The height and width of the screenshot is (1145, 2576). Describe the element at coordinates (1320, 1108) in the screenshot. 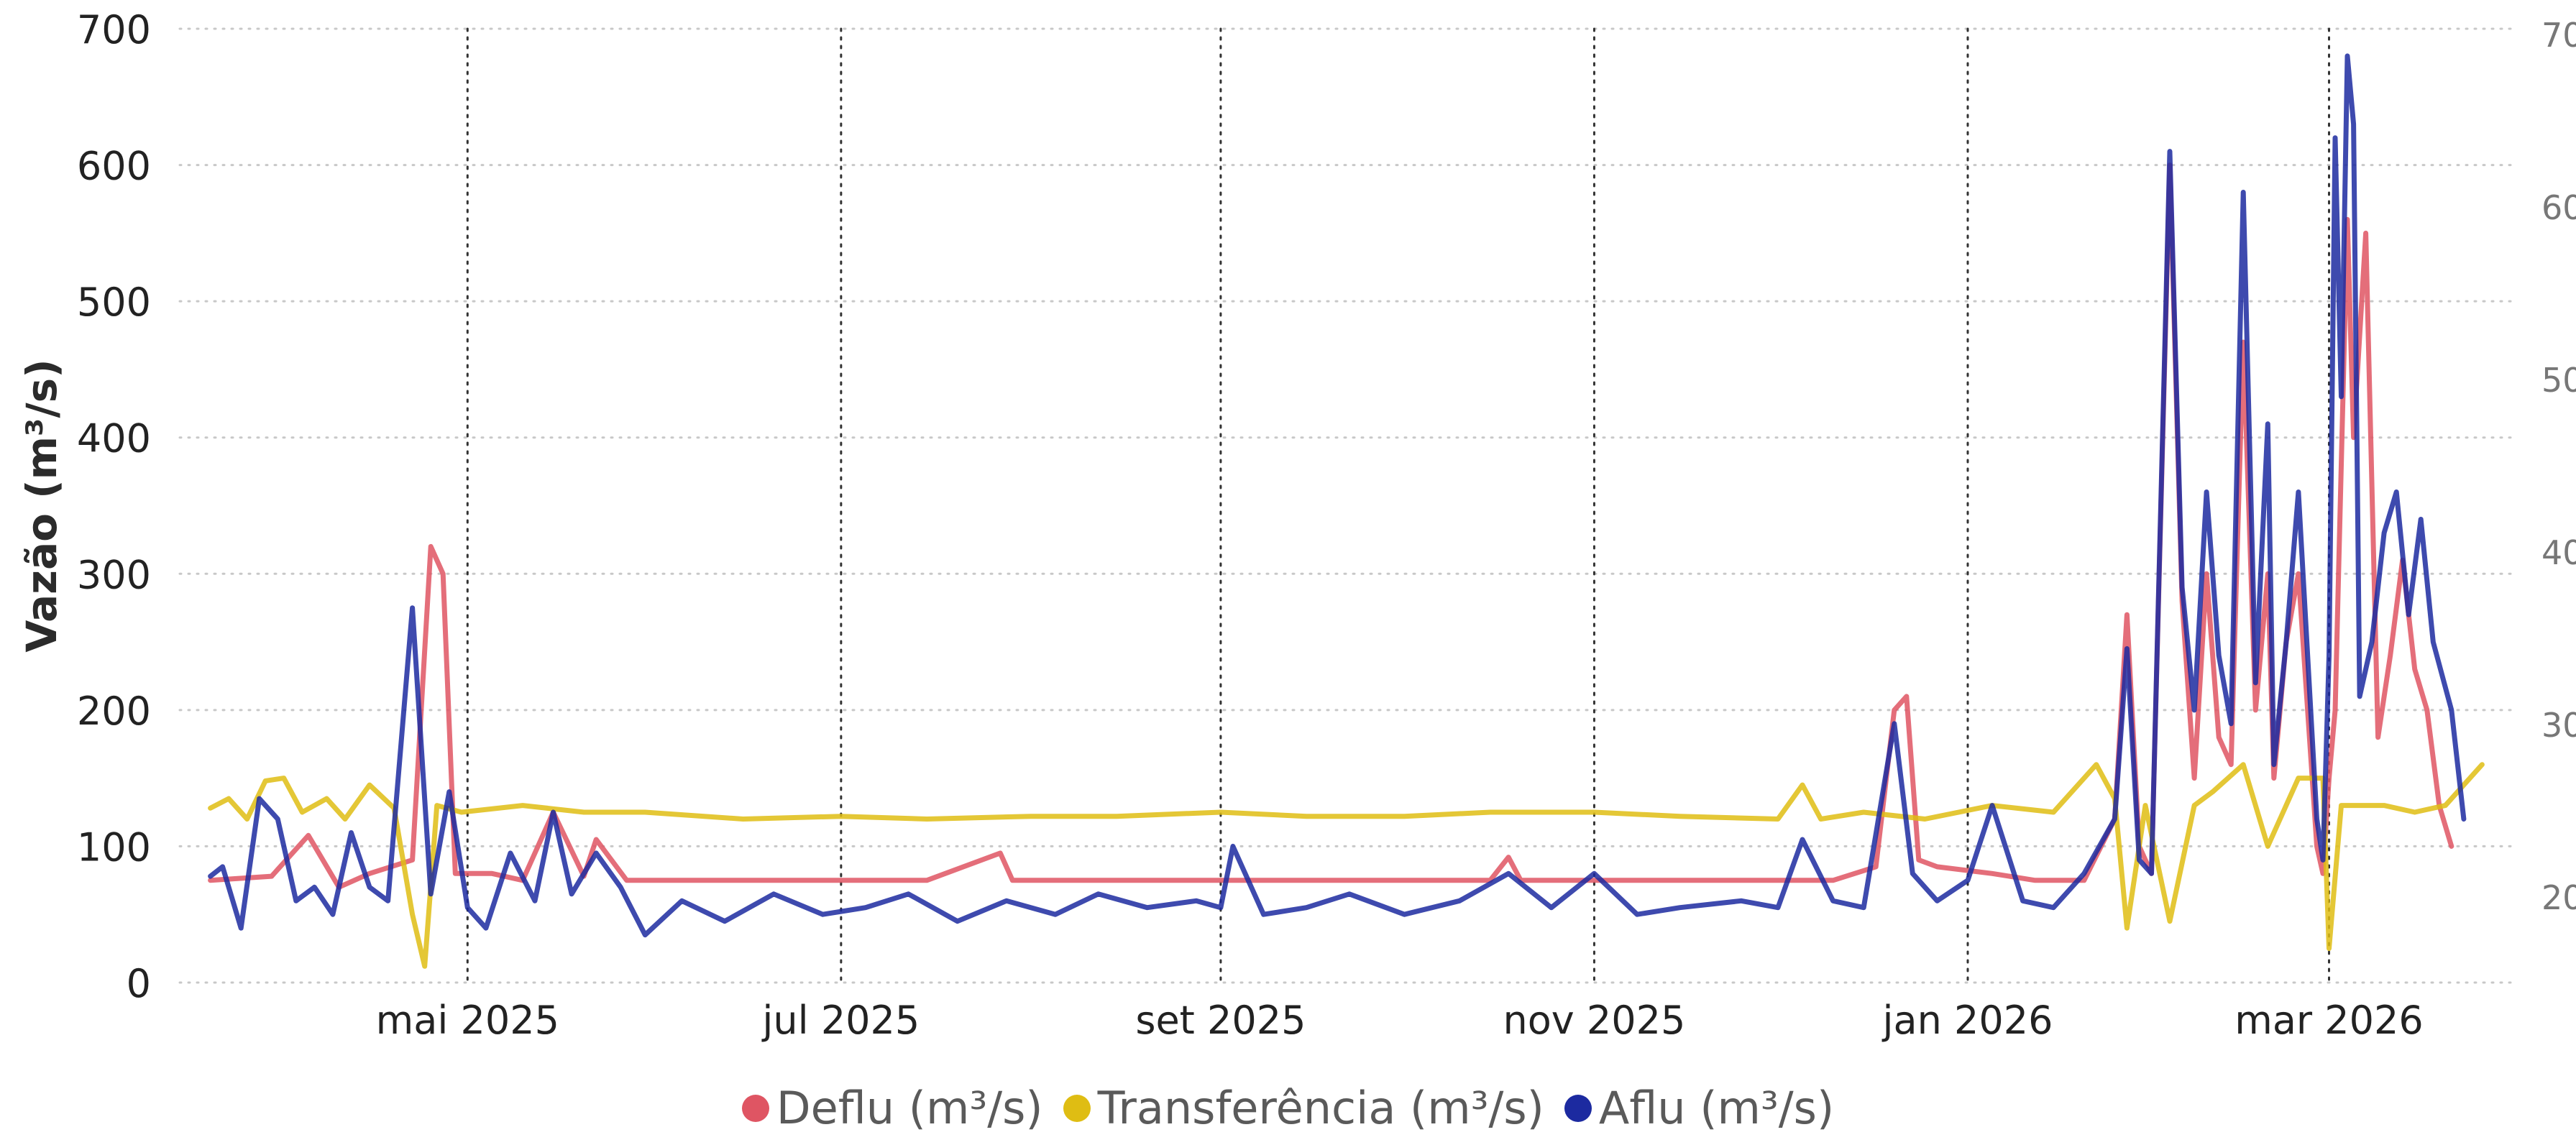

I see `legend-label-transferencia: Transferência (m³/s)` at that location.